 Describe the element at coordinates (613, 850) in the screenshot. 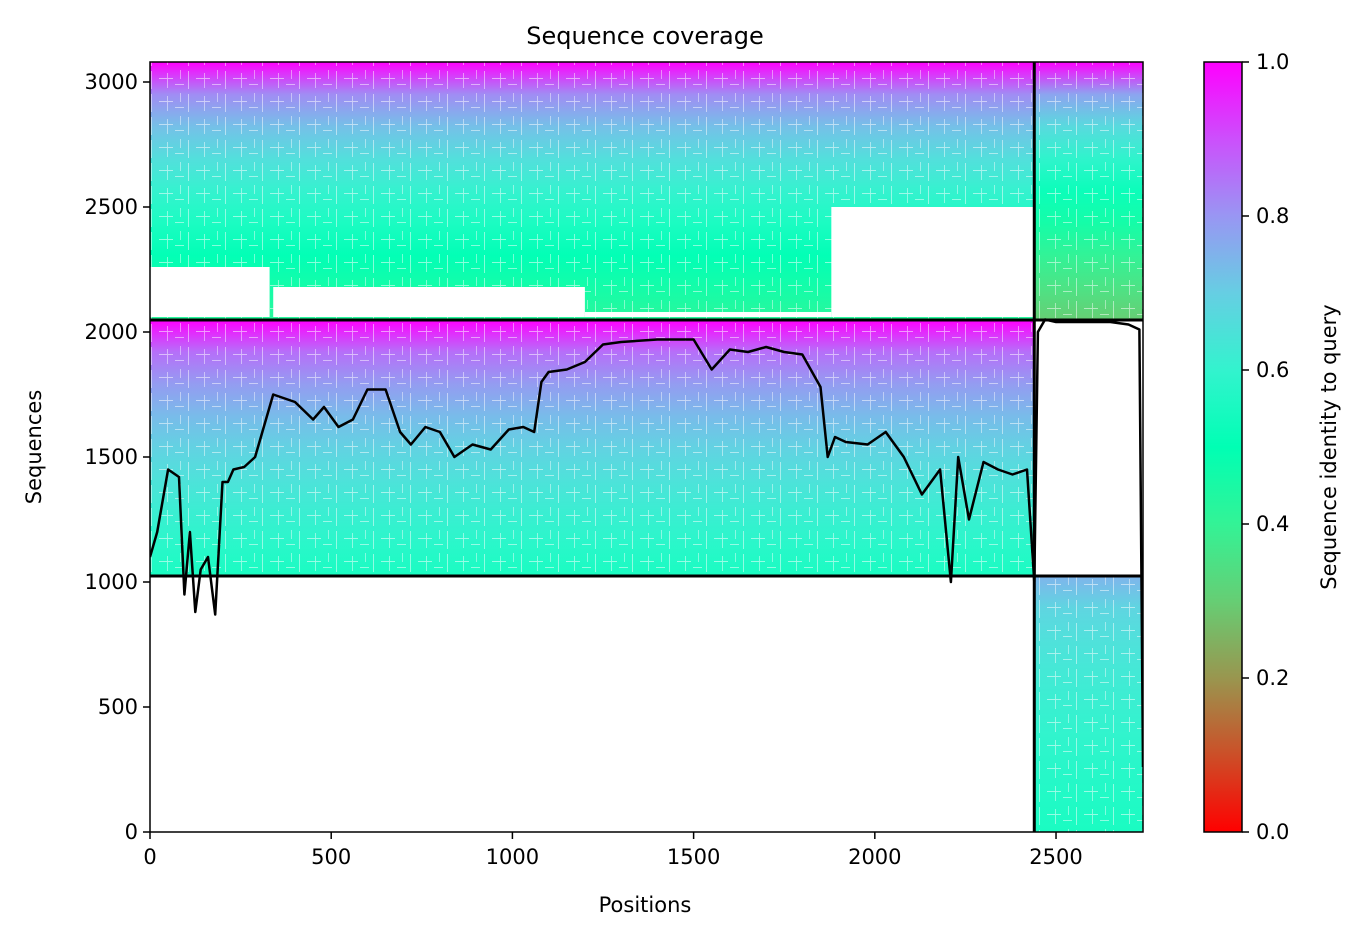

I see `x-axis-ticks: 0 500 1000 1500 2000 2500` at that location.